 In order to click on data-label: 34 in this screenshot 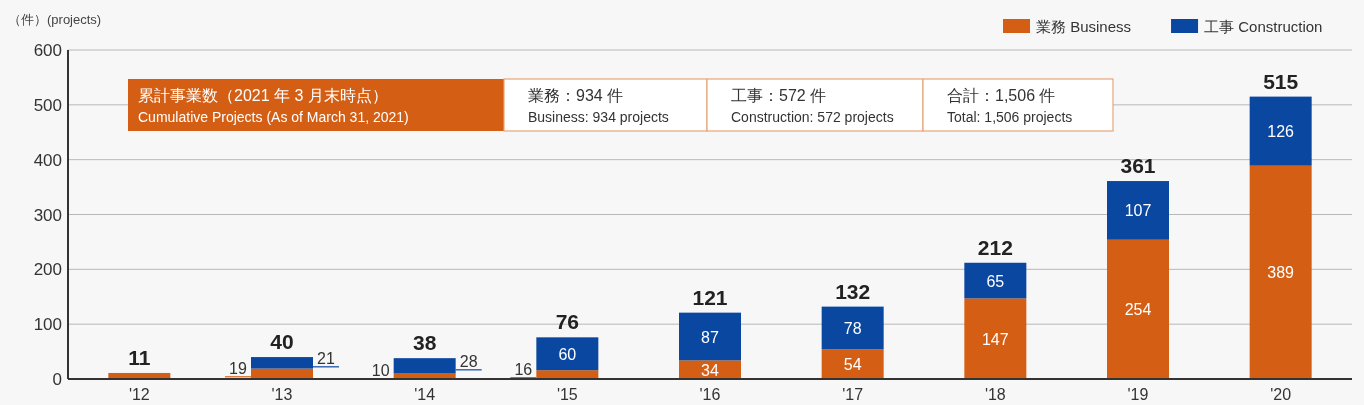, I will do `click(710, 370)`.